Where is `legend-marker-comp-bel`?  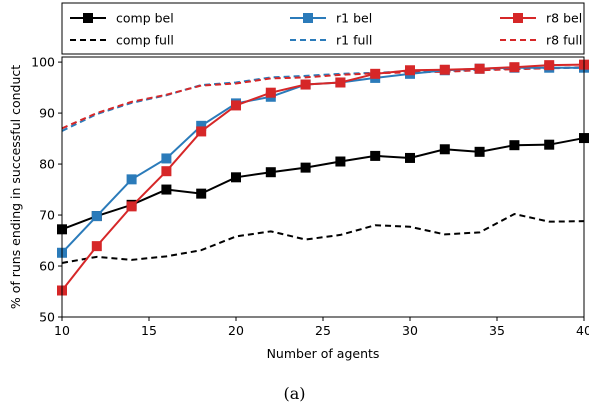
legend-marker-comp-bel is located at coordinates (88, 18).